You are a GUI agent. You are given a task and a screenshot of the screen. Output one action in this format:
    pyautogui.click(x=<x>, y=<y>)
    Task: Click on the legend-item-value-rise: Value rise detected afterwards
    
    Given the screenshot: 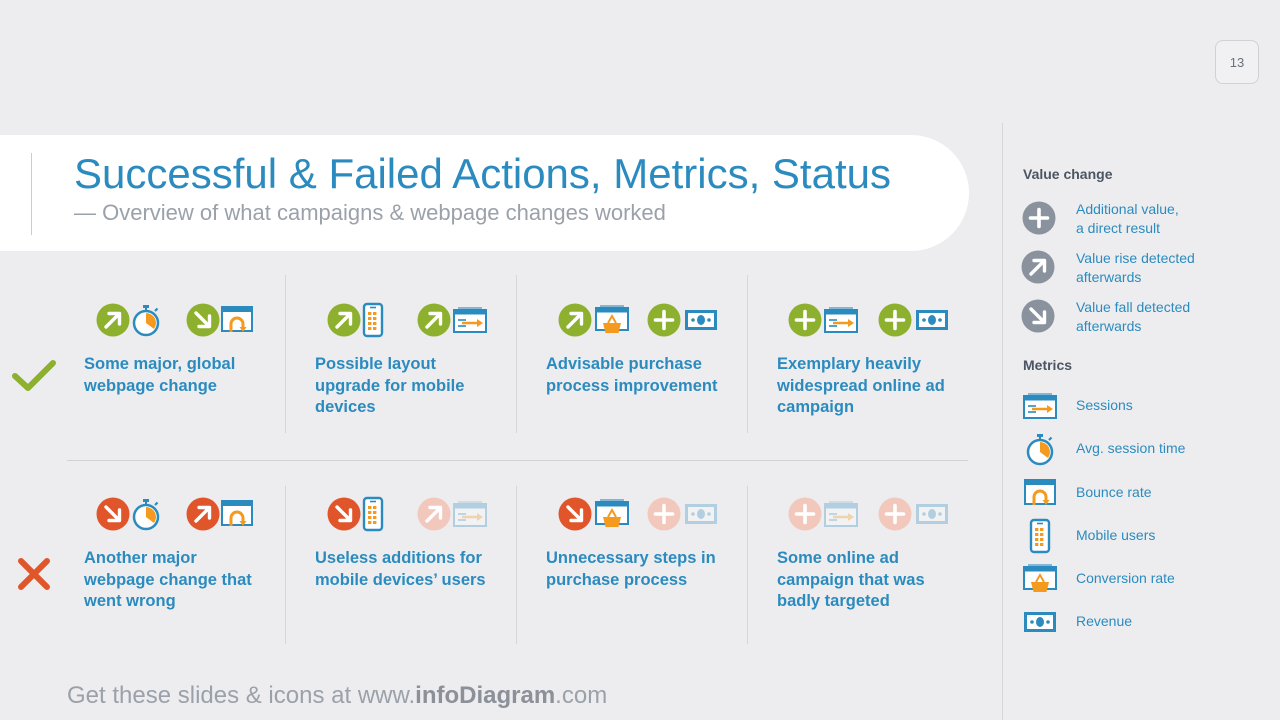 What is the action you would take?
    pyautogui.click(x=1145, y=269)
    